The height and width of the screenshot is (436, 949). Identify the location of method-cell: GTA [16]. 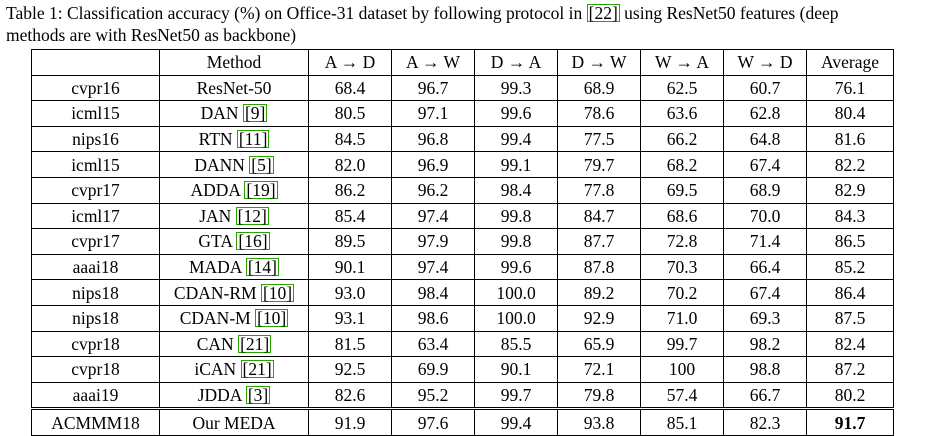
(234, 241).